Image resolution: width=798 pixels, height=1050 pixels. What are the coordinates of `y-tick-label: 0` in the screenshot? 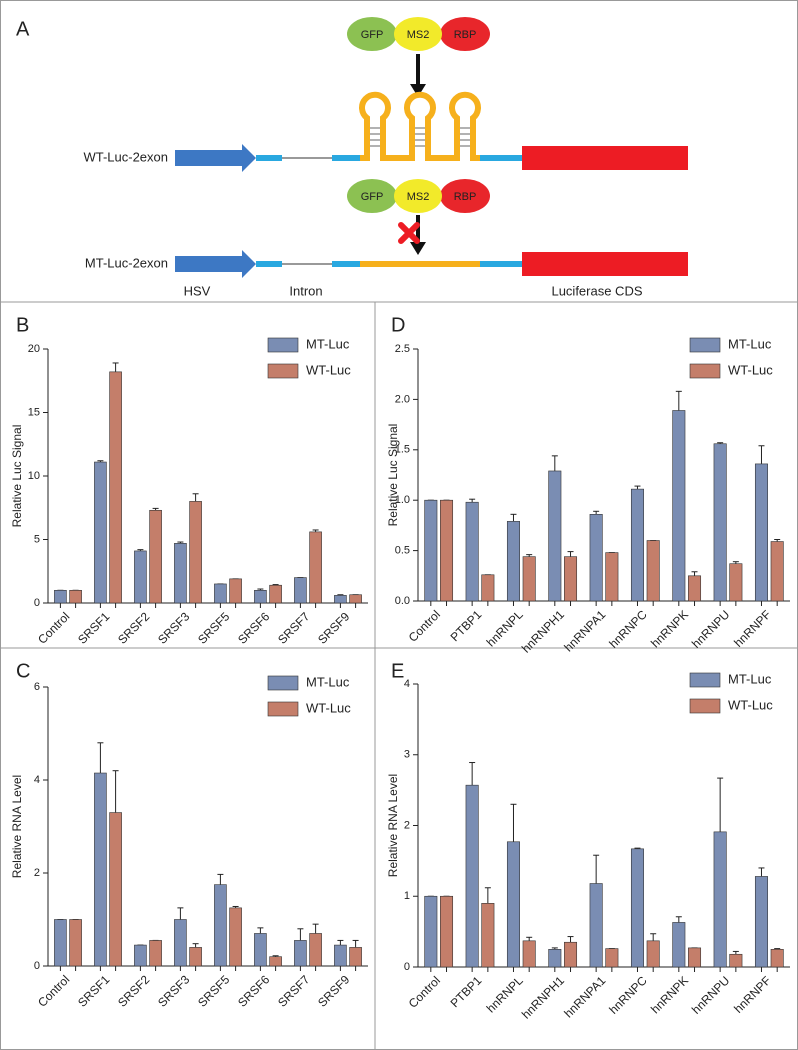 It's located at (37, 966).